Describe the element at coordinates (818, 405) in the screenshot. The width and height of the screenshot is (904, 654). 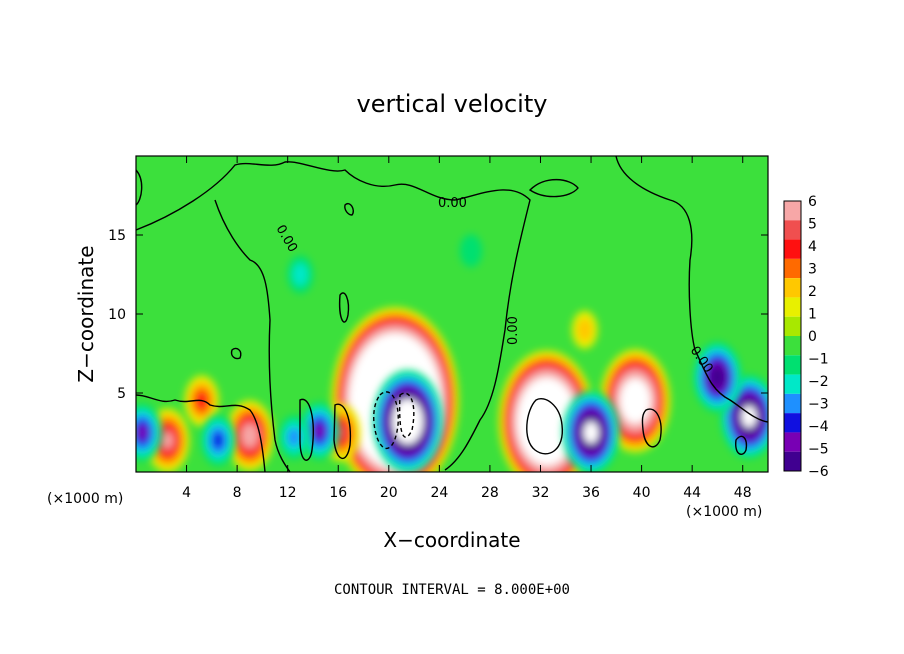
I see `colorbar-label: −3` at that location.